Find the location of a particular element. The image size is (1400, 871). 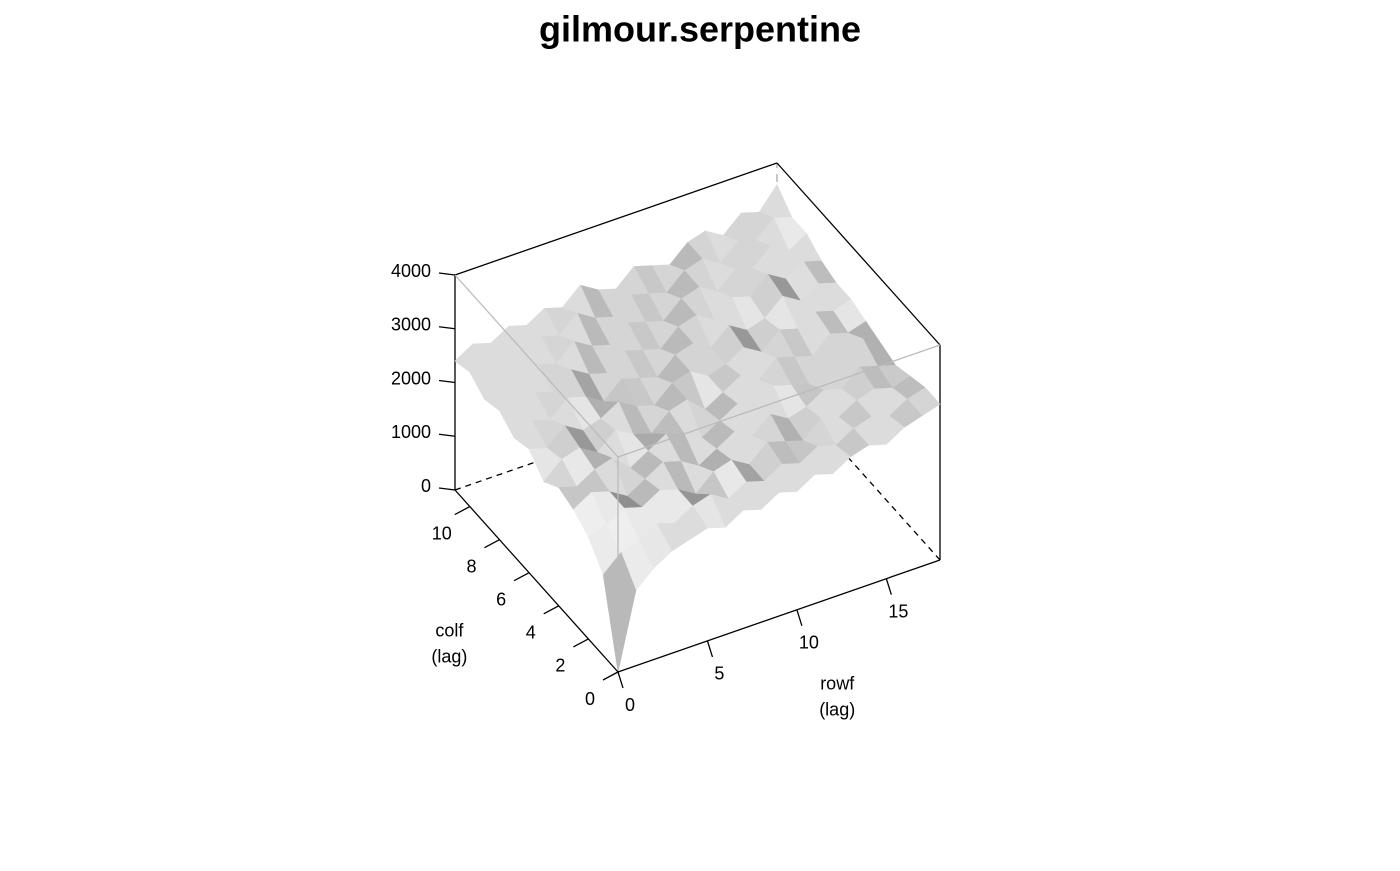

y-axis-label: (lag) is located at coordinates (449, 657).